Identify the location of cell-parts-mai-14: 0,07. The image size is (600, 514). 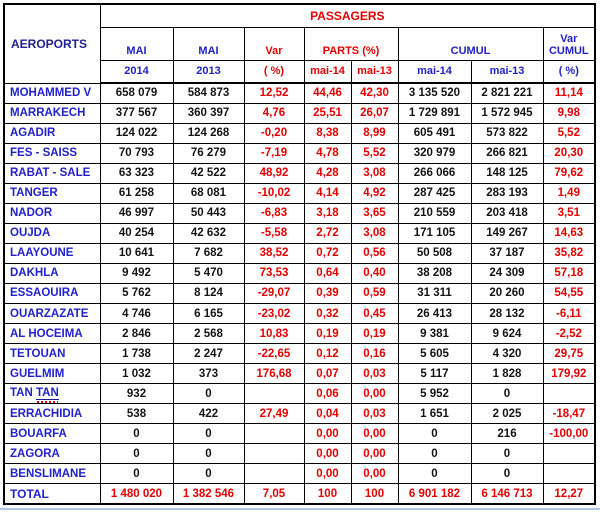
(327, 374).